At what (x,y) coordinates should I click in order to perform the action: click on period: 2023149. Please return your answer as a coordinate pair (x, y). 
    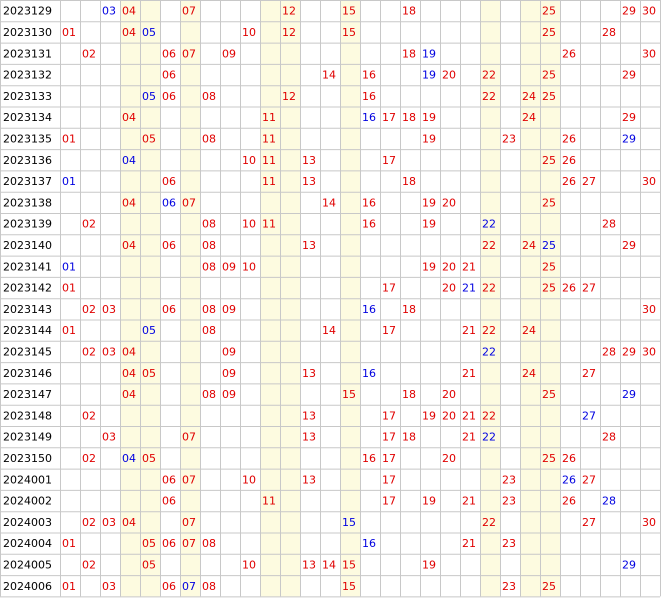
    Looking at the image, I should click on (27, 437).